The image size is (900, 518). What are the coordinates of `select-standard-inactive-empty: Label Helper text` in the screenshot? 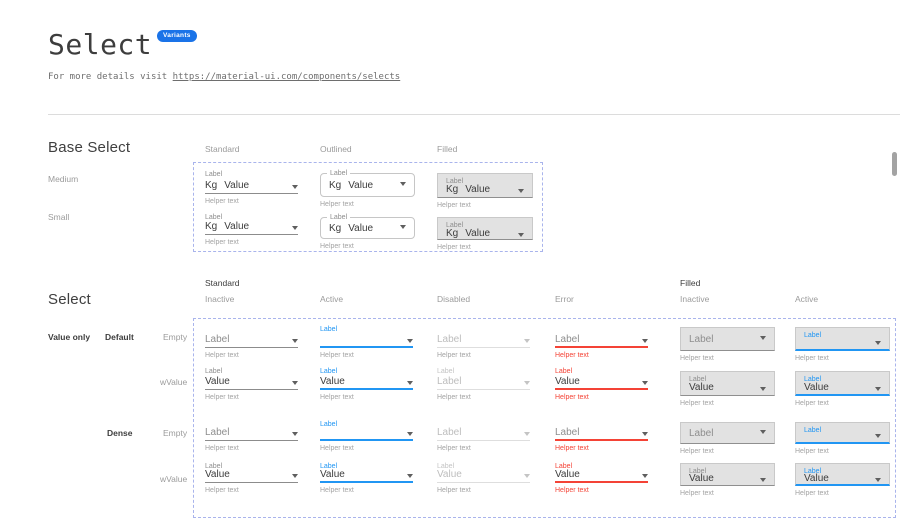 It's located at (251, 342).